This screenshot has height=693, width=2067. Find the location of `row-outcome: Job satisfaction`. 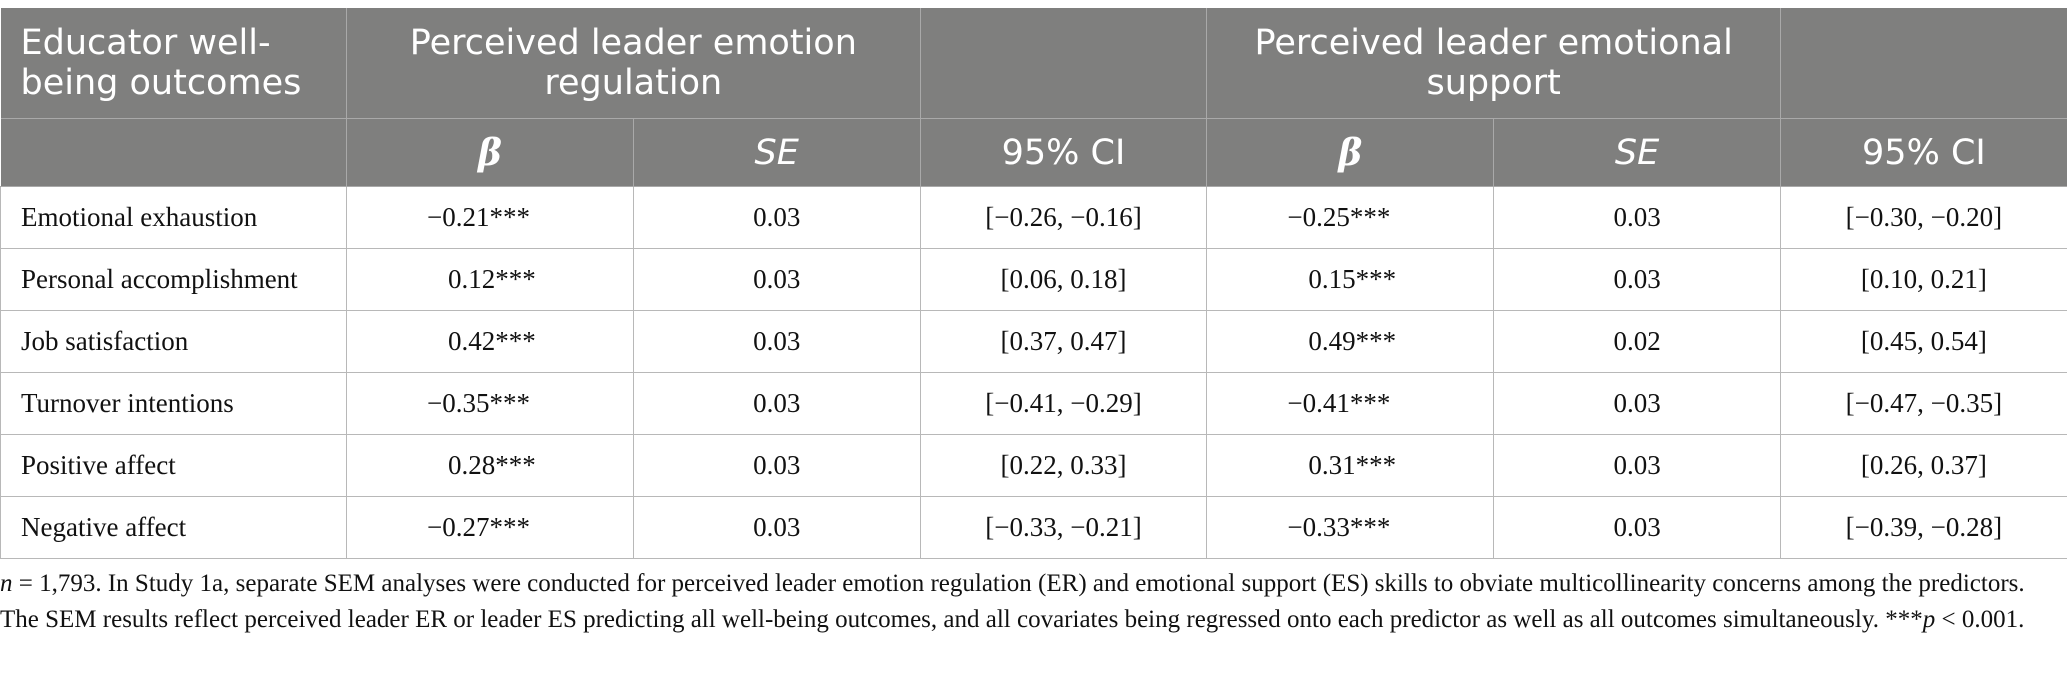

row-outcome: Job satisfaction is located at coordinates (173, 341).